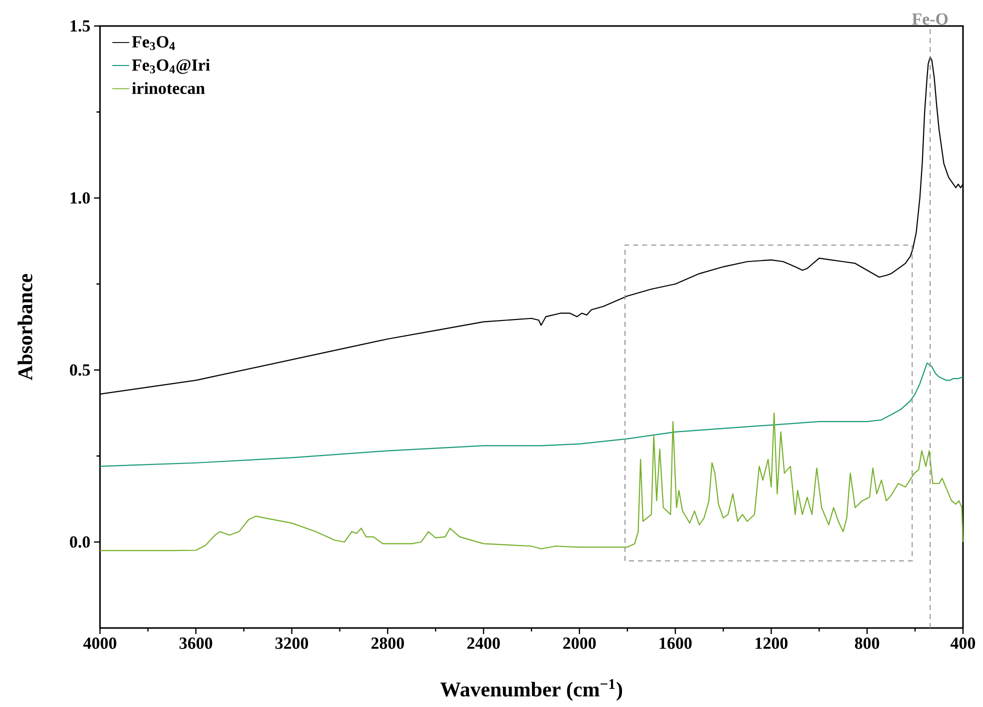 Image resolution: width=983 pixels, height=707 pixels. What do you see at coordinates (171, 66) in the screenshot?
I see `legend-label: Fe$_{3}$O$_{4}$@Iri` at bounding box center [171, 66].